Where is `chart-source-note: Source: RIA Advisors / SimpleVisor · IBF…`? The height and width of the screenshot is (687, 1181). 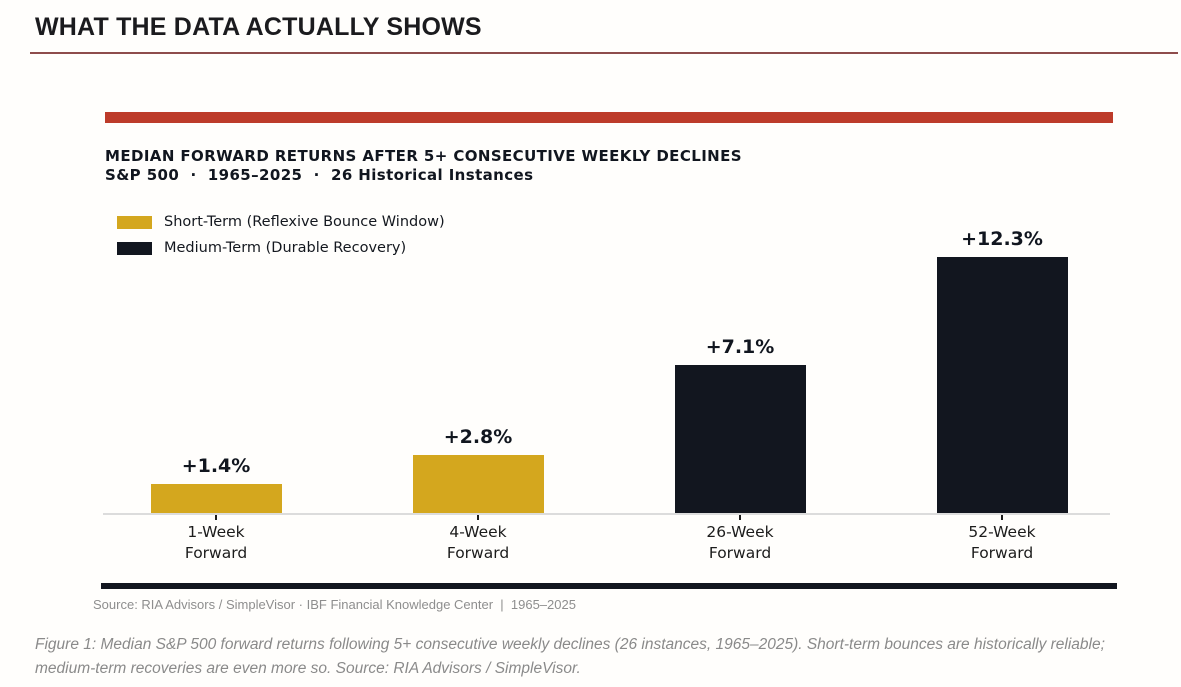 chart-source-note: Source: RIA Advisors / SimpleVisor · IBF… is located at coordinates (334, 604).